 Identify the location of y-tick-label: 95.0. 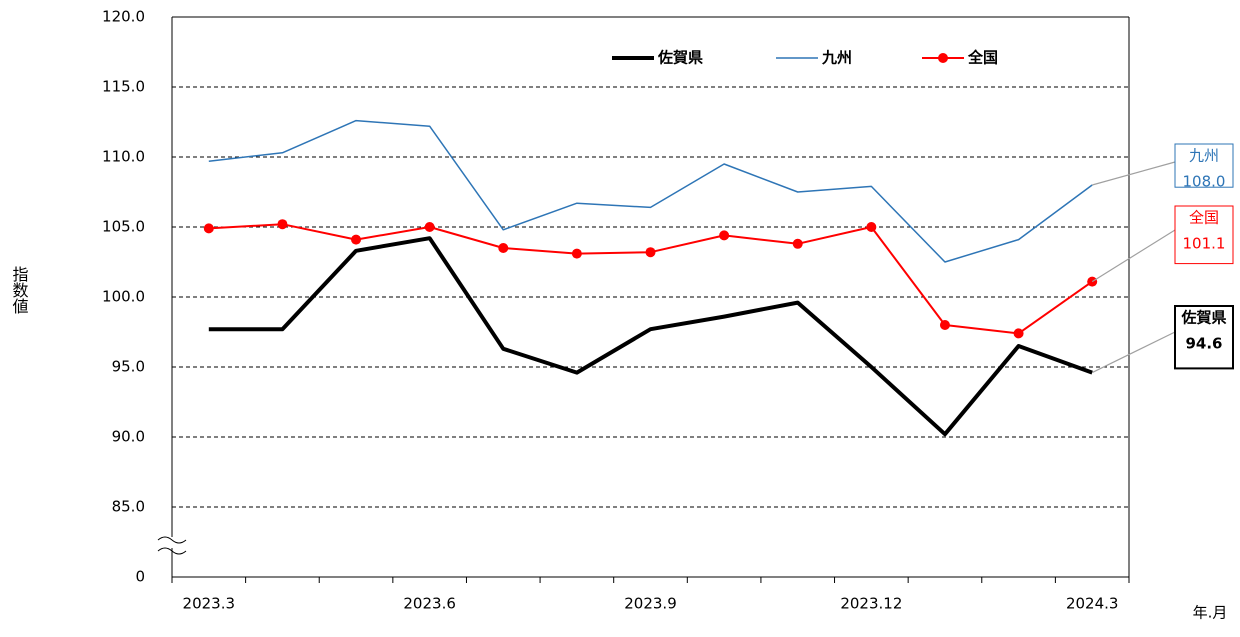
(128, 367).